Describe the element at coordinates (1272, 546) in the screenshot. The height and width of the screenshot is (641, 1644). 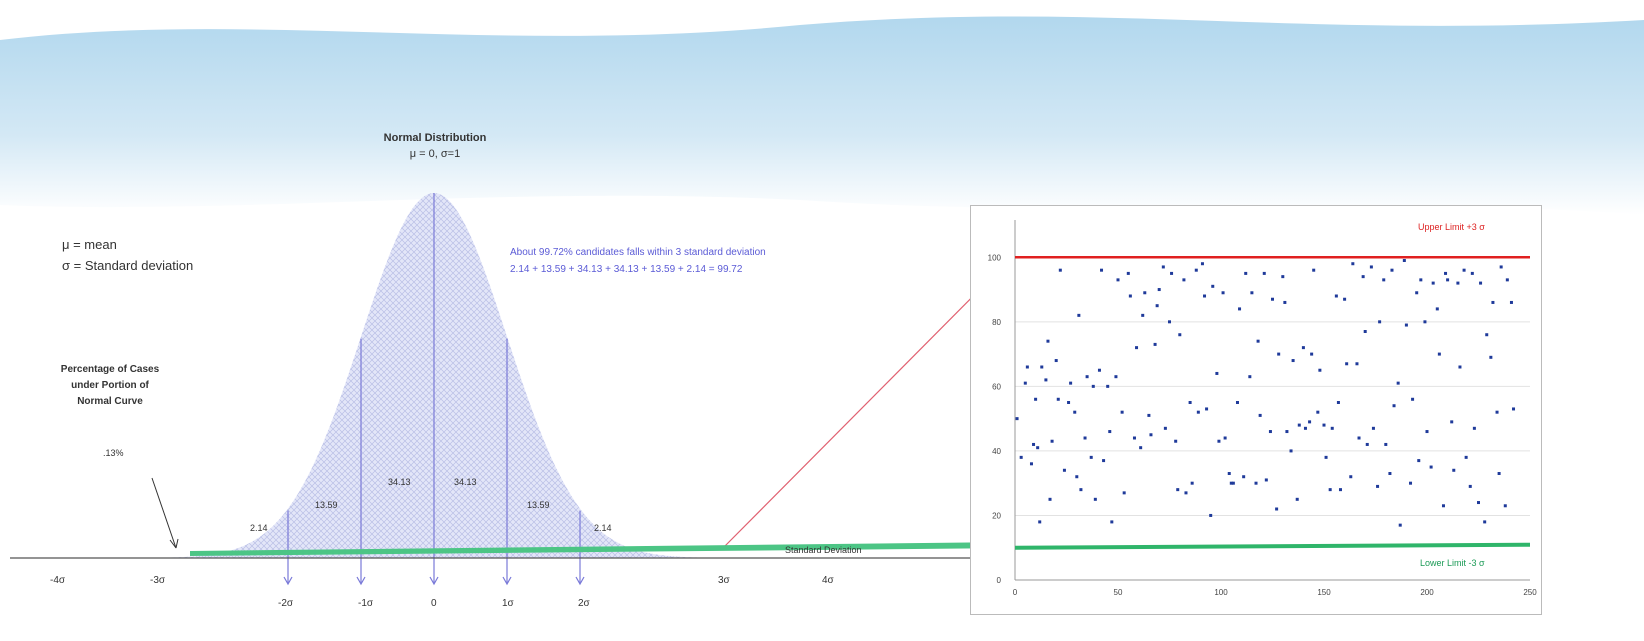
I see `lower-limit-line` at that location.